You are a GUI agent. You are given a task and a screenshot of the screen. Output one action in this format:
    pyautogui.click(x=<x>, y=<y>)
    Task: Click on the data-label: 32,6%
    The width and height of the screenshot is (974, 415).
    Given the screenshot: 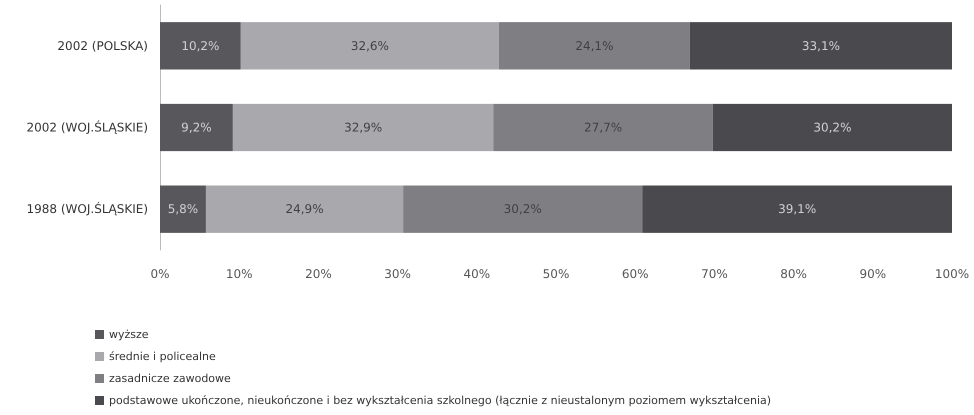 What is the action you would take?
    pyautogui.click(x=369, y=45)
    